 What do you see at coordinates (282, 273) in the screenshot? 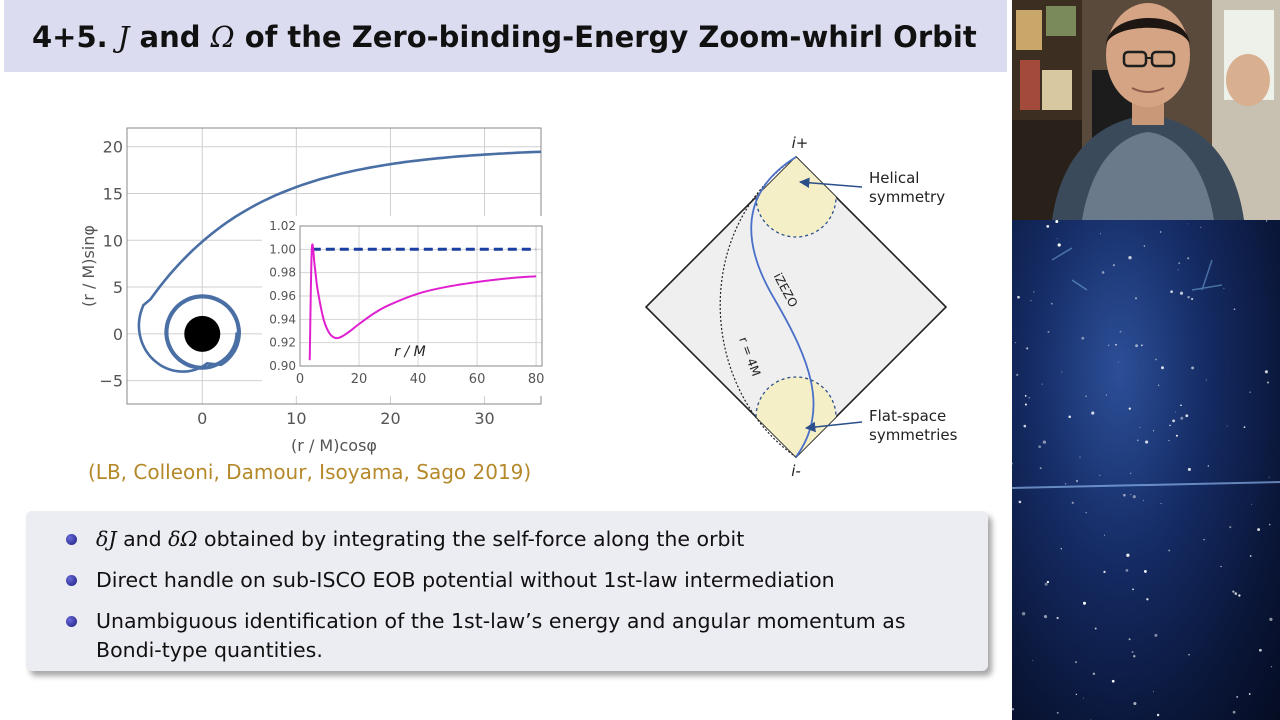
I see `inset-y-tick-label: 0.98` at bounding box center [282, 273].